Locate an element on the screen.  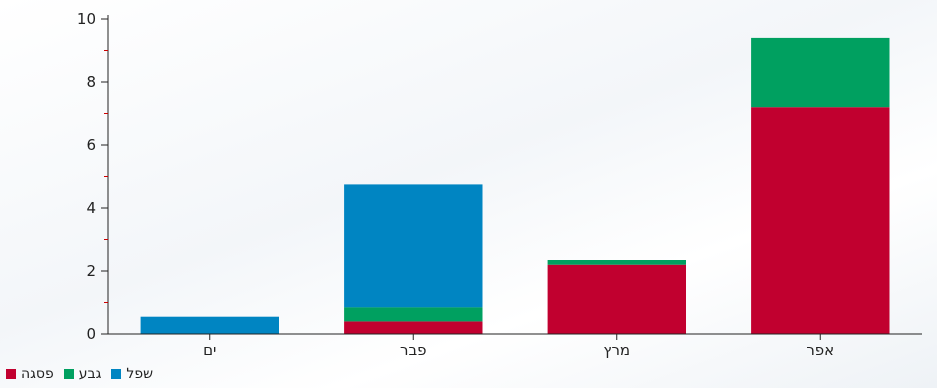
y-tick-label-4: 4 is located at coordinates (91, 208).